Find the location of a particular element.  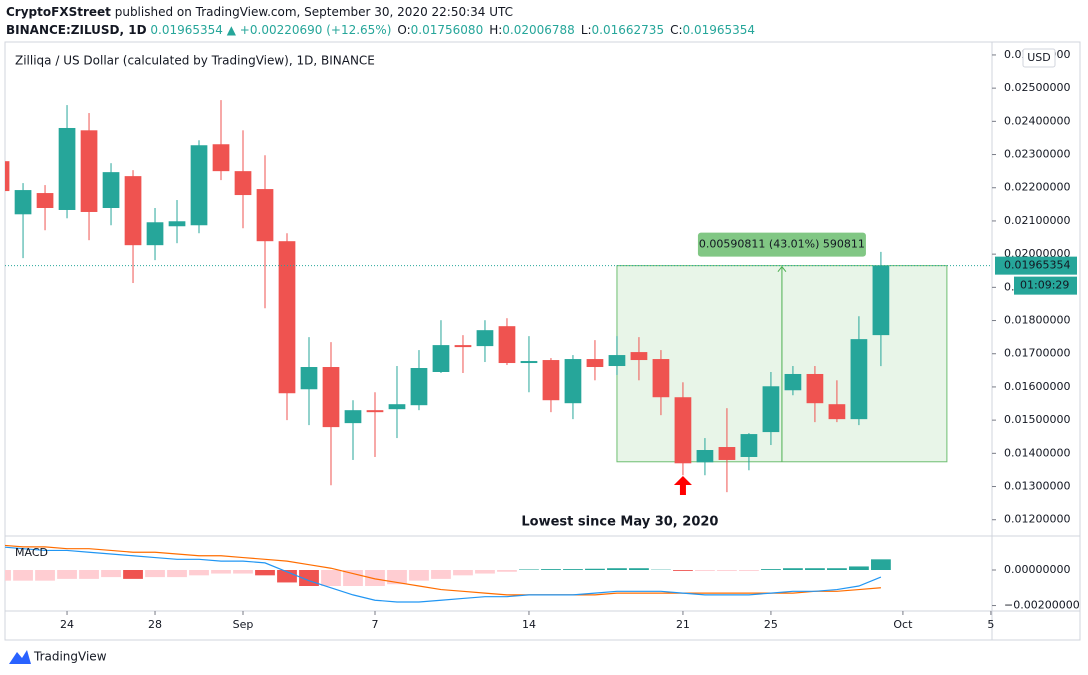

x-tick-label: Oct is located at coordinates (903, 624).